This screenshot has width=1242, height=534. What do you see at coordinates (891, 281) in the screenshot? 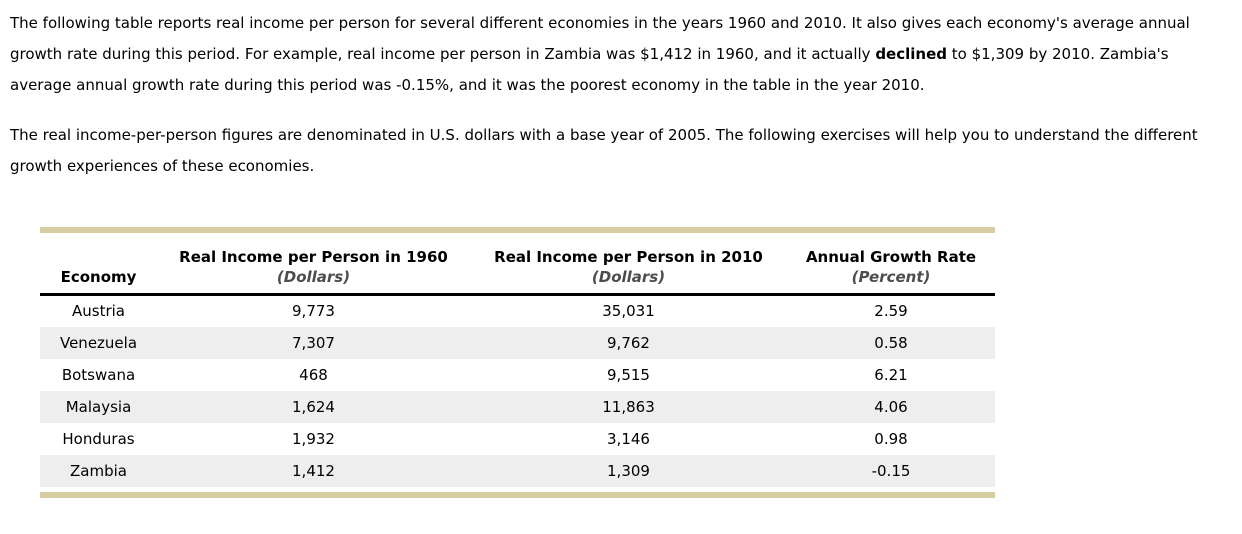
I see `header-growth-rate-unit: (Percent)` at bounding box center [891, 281].